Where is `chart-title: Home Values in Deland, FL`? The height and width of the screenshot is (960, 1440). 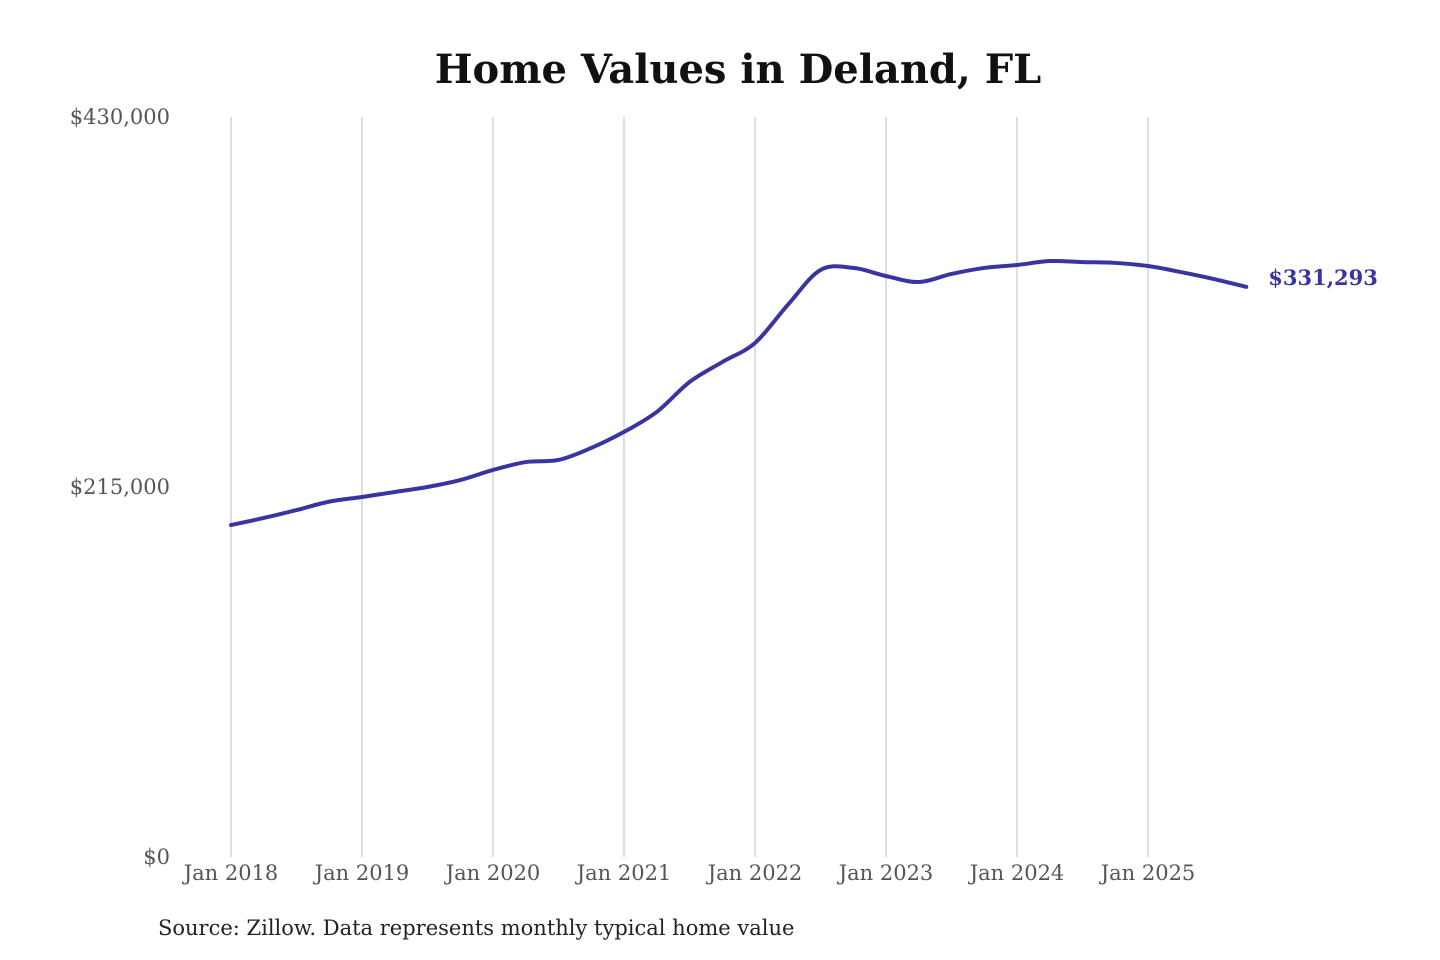
chart-title: Home Values in Deland, FL is located at coordinates (738, 69).